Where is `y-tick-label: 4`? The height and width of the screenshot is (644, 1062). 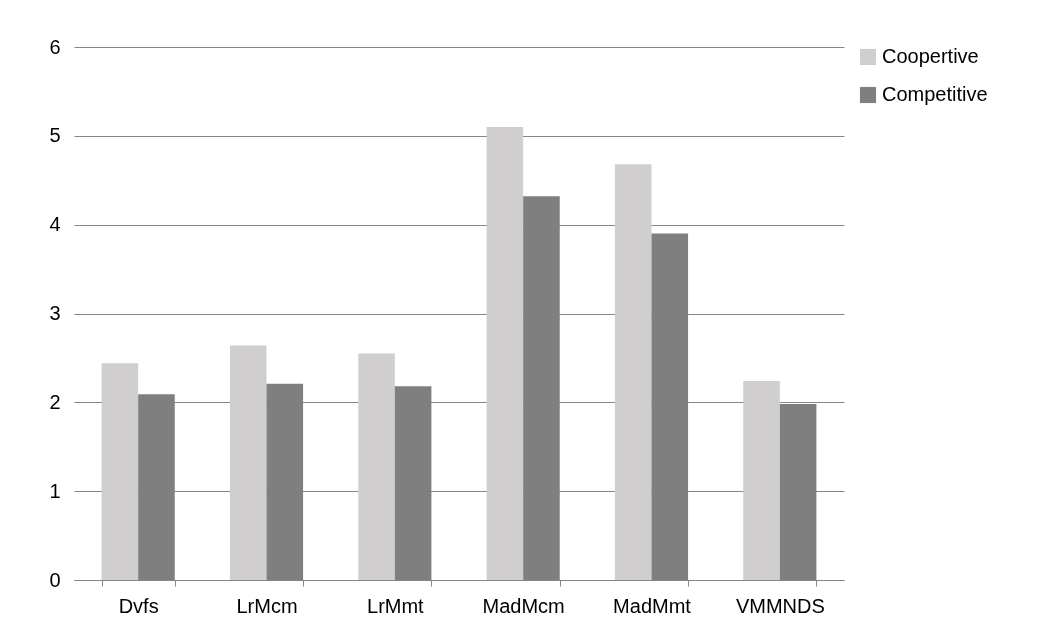 y-tick-label: 4 is located at coordinates (55, 224).